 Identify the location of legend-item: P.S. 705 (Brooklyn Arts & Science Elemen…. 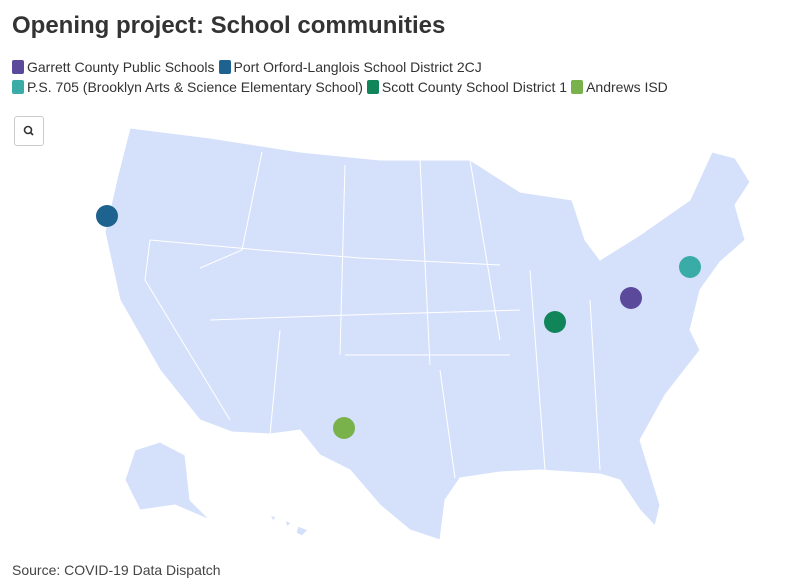
(187, 87).